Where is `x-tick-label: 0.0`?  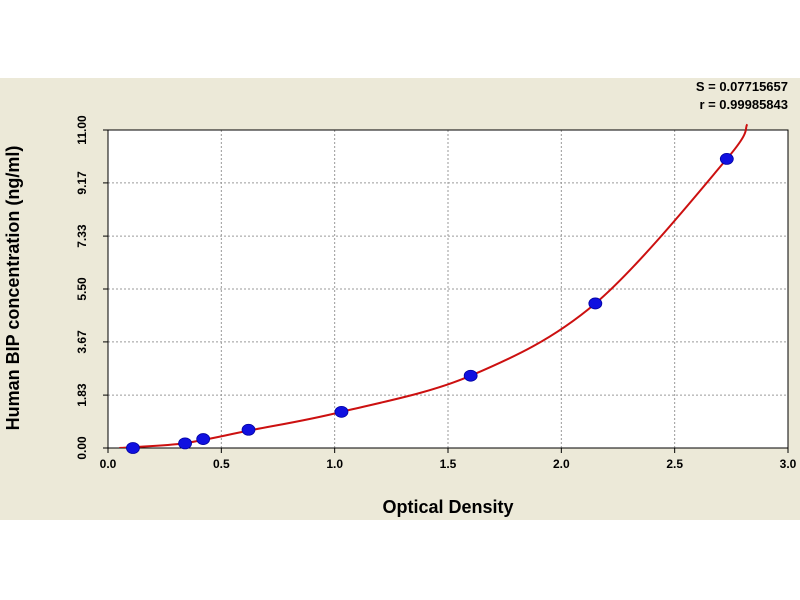 x-tick-label: 0.0 is located at coordinates (108, 464).